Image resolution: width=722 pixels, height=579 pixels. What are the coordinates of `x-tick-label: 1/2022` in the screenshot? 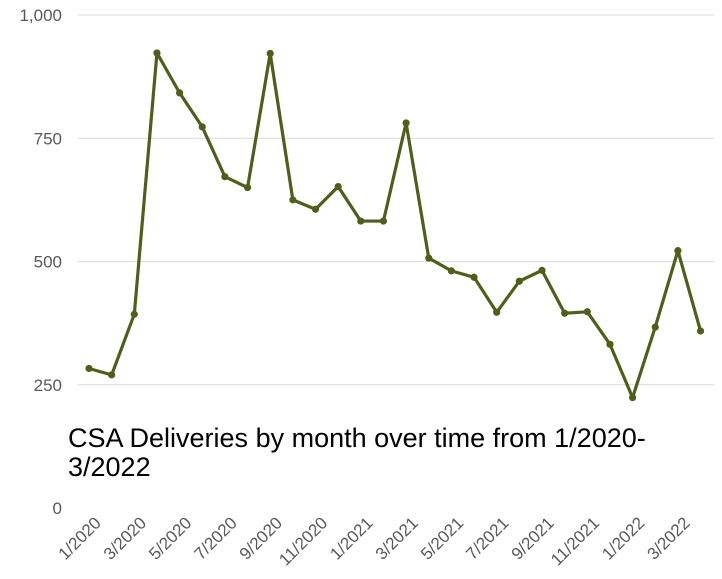 It's located at (623, 538).